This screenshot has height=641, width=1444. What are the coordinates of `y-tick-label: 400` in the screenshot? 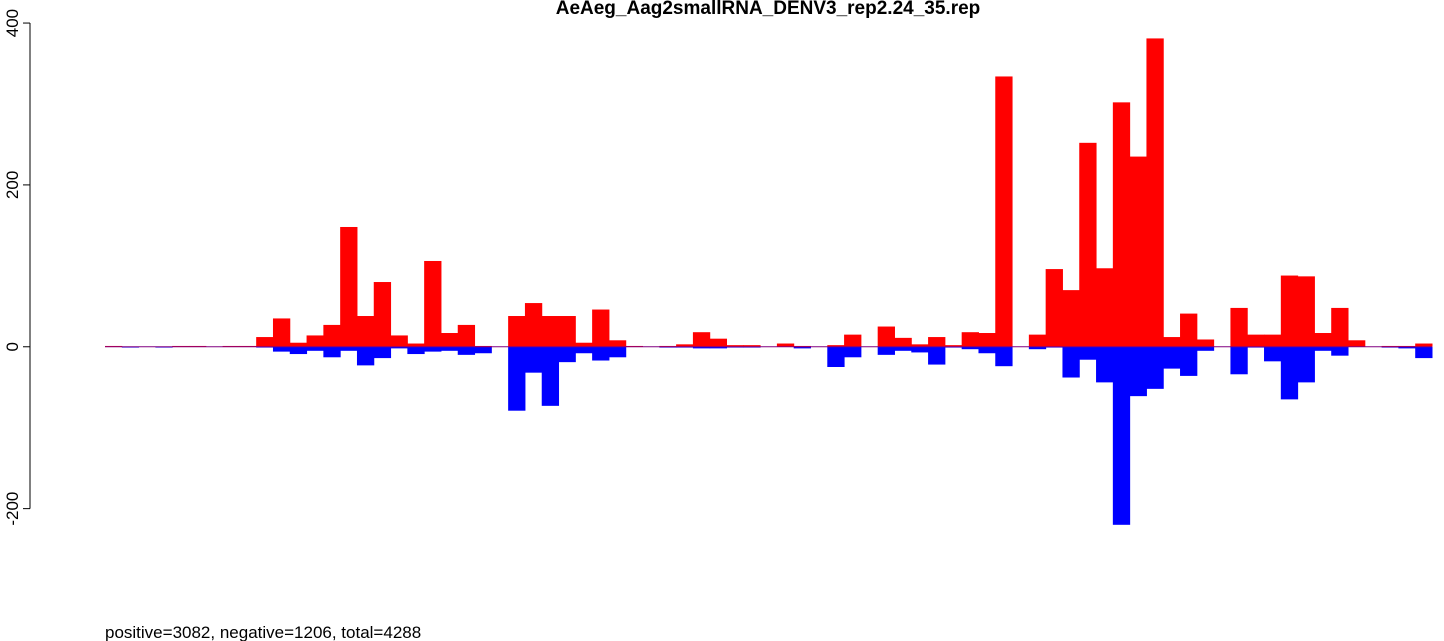 It's located at (12, 23).